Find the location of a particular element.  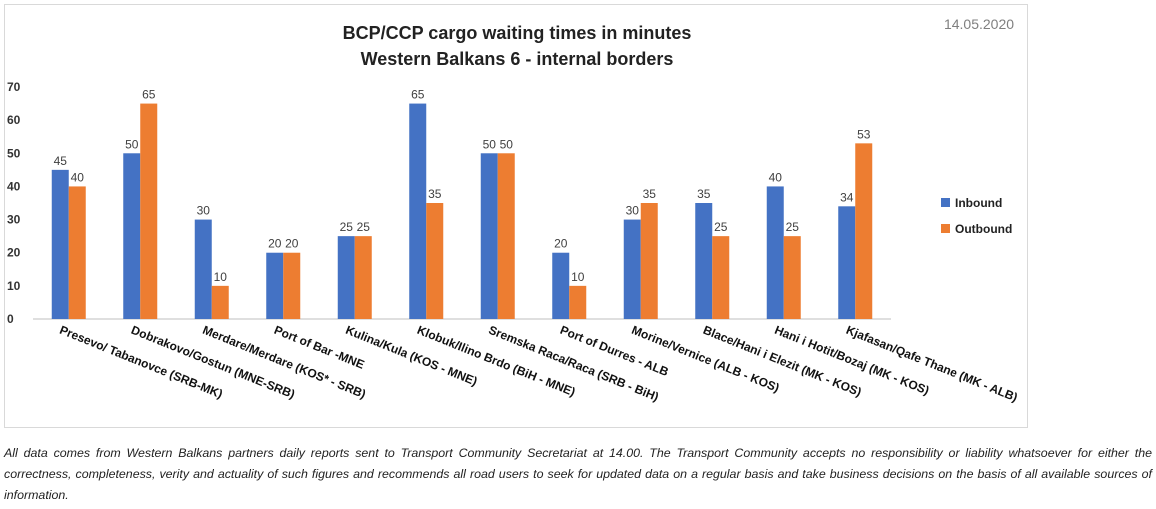

legend-swatch-inbound is located at coordinates (945, 202).